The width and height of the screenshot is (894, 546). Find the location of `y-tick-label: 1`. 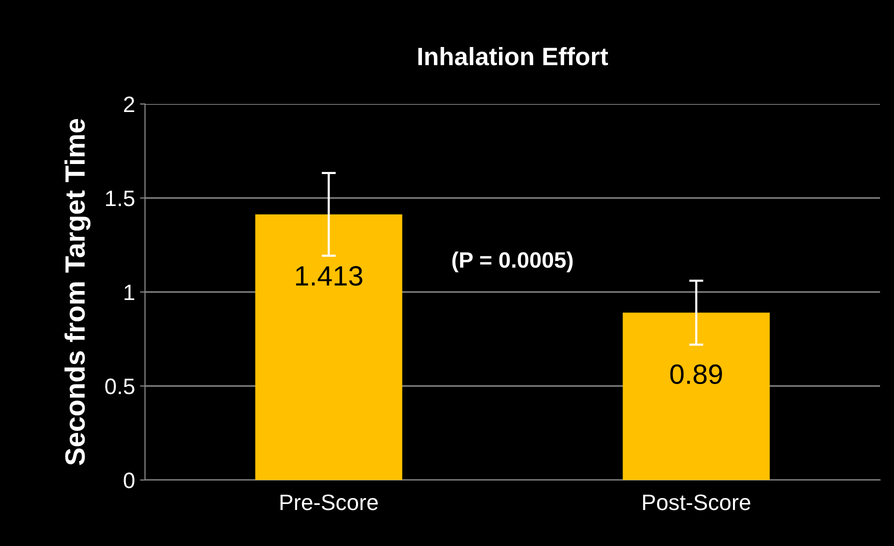

y-tick-label: 1 is located at coordinates (129, 292).